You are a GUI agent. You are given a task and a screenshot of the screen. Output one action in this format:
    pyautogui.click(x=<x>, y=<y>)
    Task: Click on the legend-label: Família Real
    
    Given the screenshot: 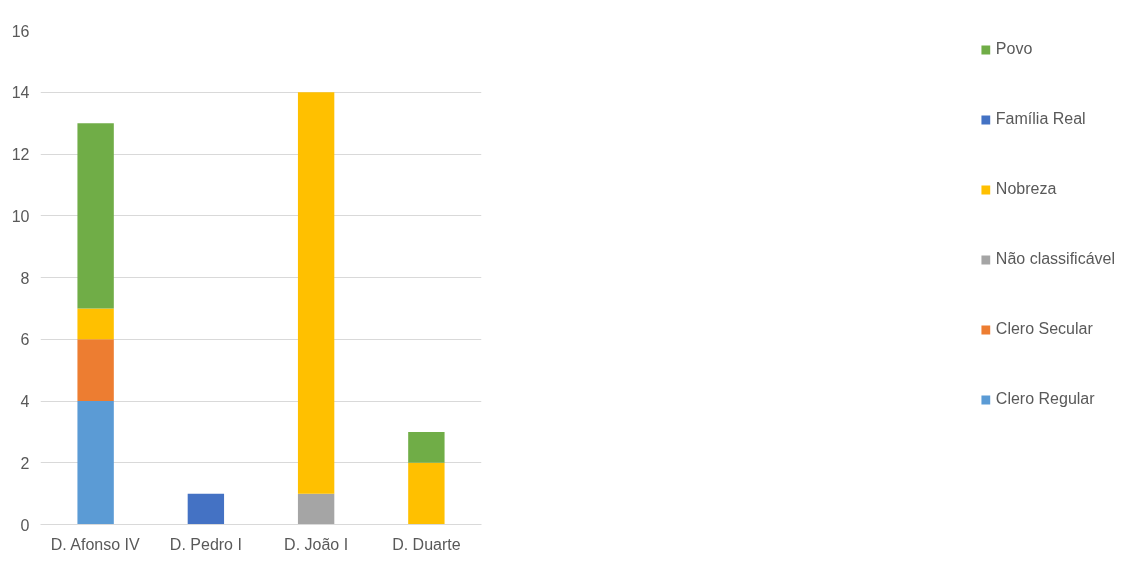 What is the action you would take?
    pyautogui.click(x=1040, y=119)
    